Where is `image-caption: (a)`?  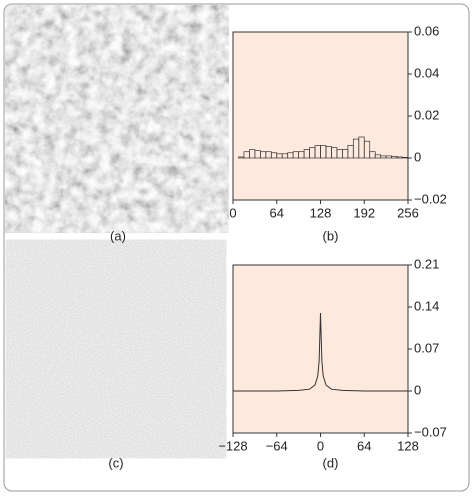
image-caption: (a) is located at coordinates (118, 235).